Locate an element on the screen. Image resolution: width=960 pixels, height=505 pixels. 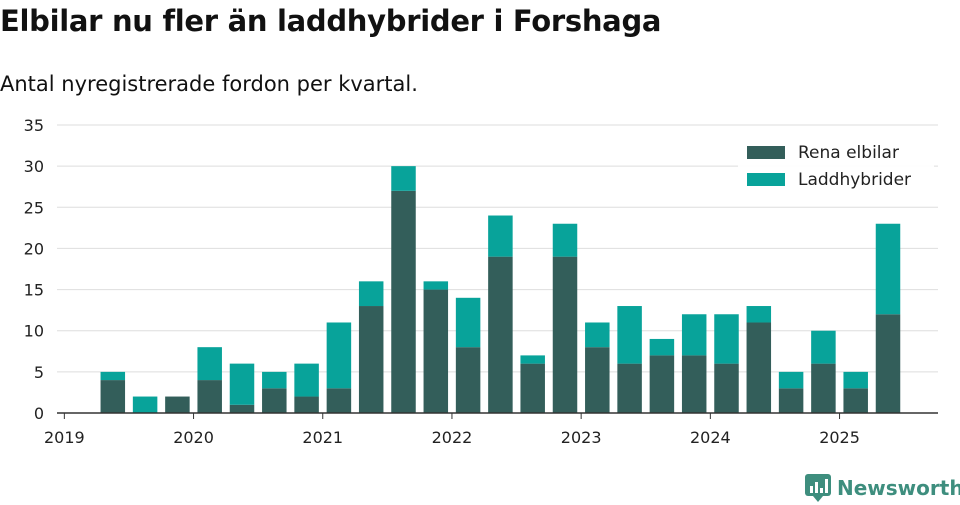
bar-rena-elbilar-2024Q3 is located at coordinates (791, 400).